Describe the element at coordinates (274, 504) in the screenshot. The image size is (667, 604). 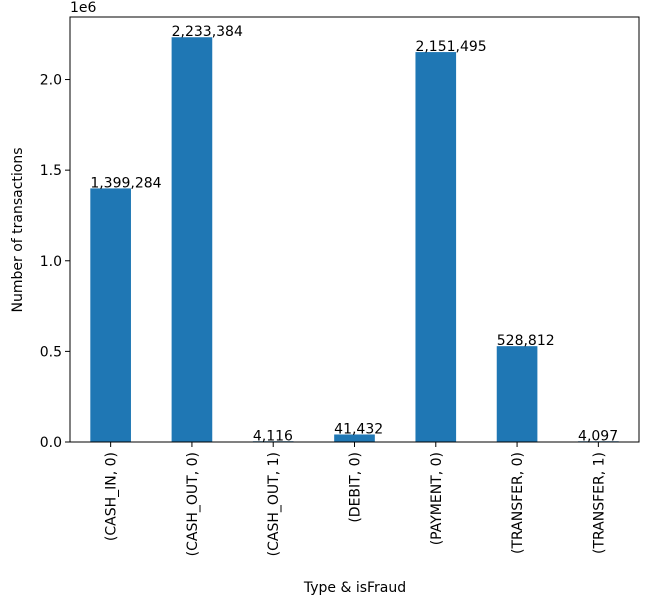
I see `x-tick-label: (CASH_OUT, 1)` at that location.